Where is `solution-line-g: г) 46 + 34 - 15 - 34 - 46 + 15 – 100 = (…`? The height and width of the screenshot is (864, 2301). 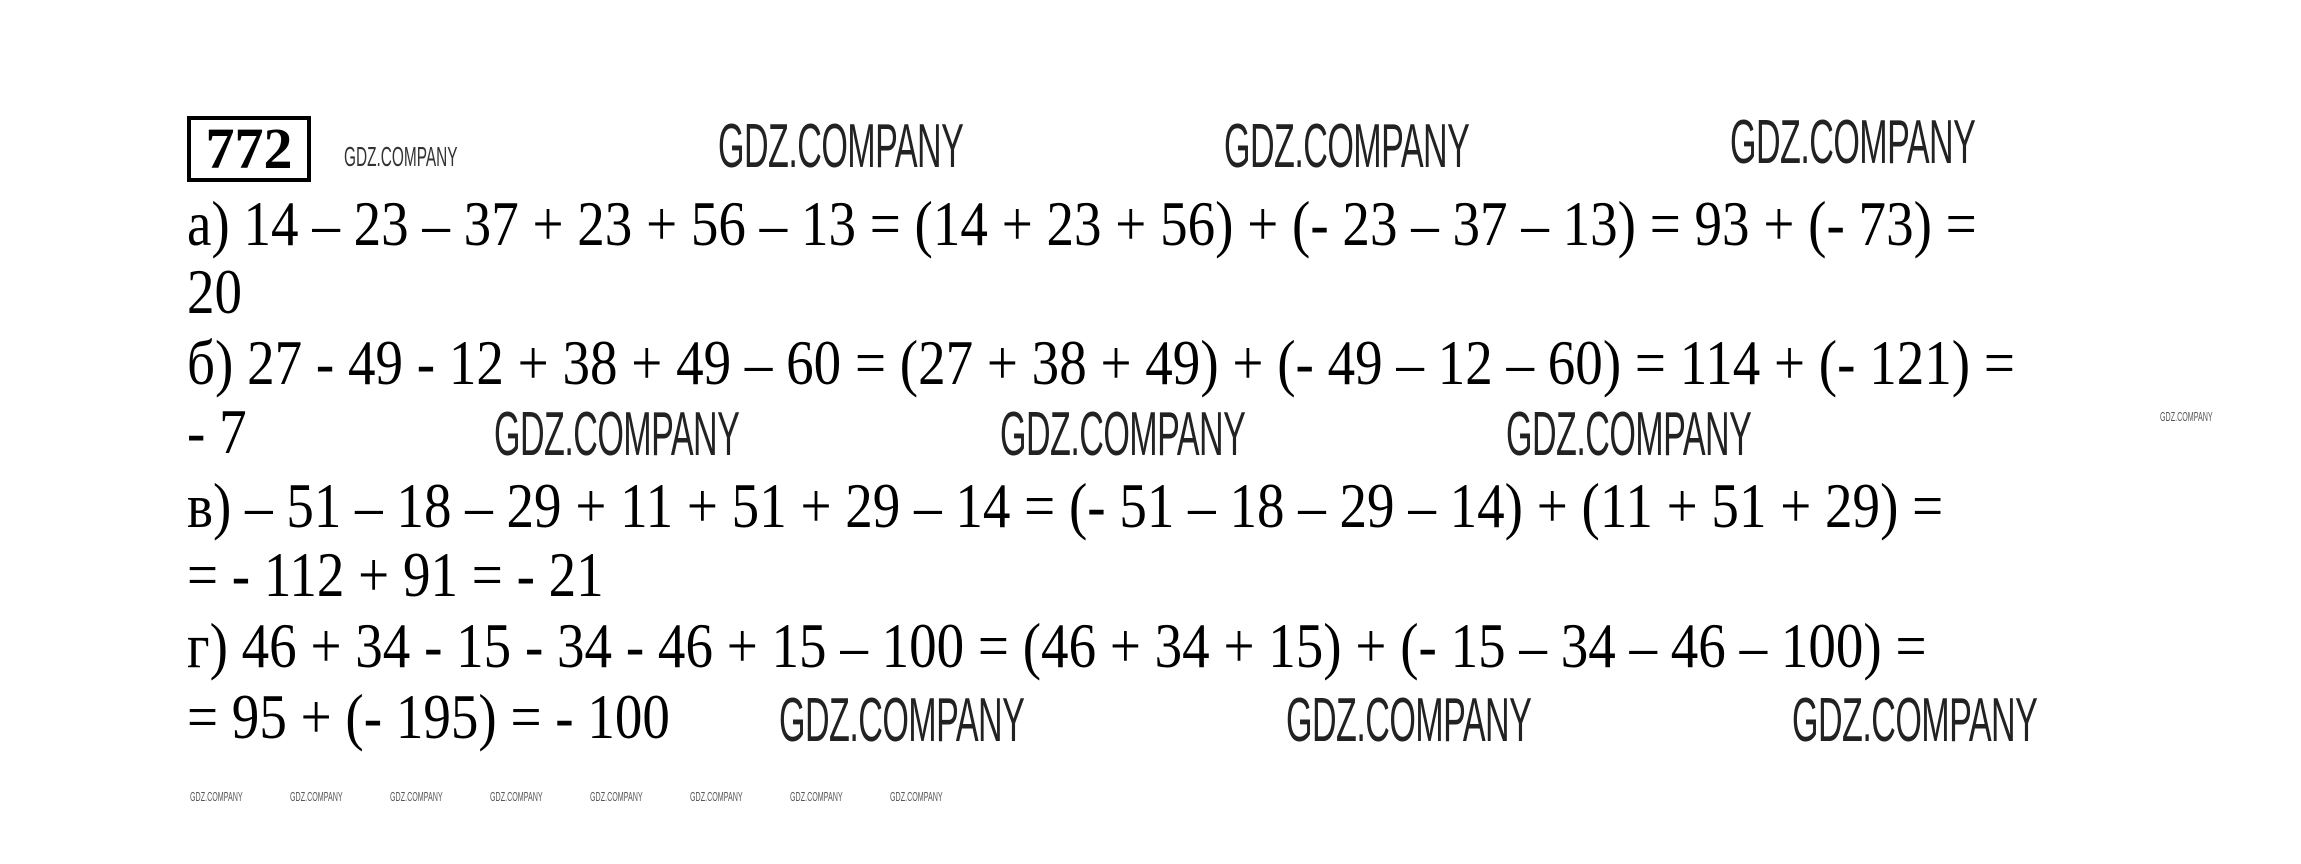 solution-line-g: г) 46 + 34 - 15 - 34 - 46 + 15 – 100 = (… is located at coordinates (1057, 645).